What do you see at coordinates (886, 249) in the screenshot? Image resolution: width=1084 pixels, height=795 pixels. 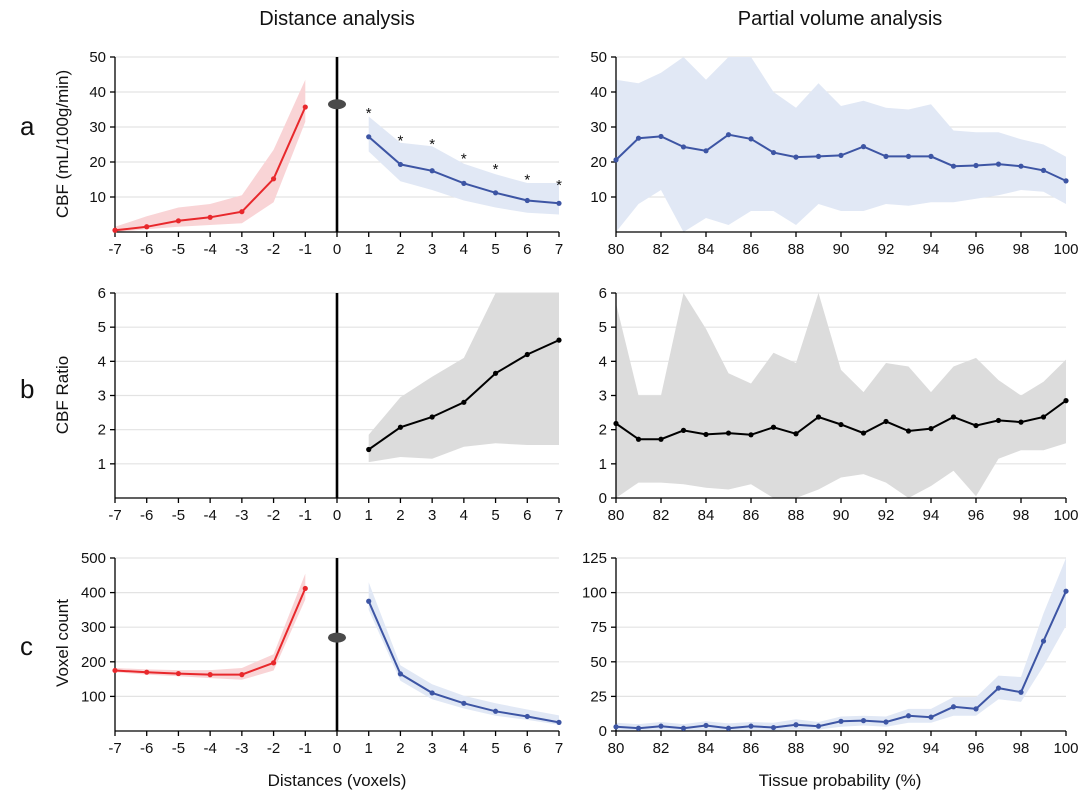 I see `x-tick-label: 92` at bounding box center [886, 249].